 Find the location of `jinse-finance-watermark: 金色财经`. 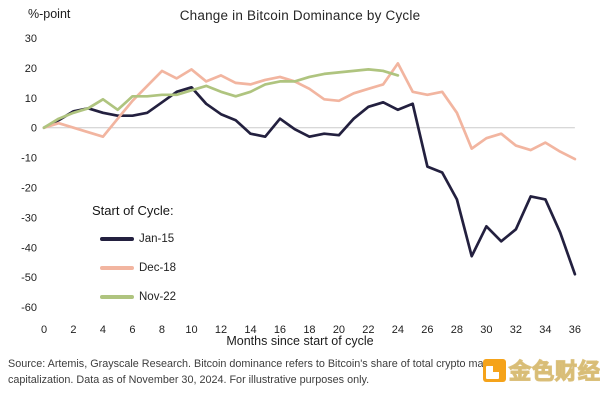

jinse-finance-watermark: 金色财经 is located at coordinates (541, 370).